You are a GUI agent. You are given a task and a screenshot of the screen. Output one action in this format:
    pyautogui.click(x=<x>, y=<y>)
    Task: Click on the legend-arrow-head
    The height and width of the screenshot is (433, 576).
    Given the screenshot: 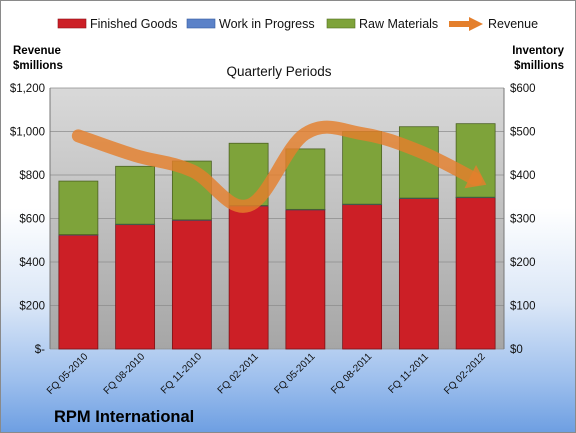 What is the action you would take?
    pyautogui.click(x=476, y=24)
    